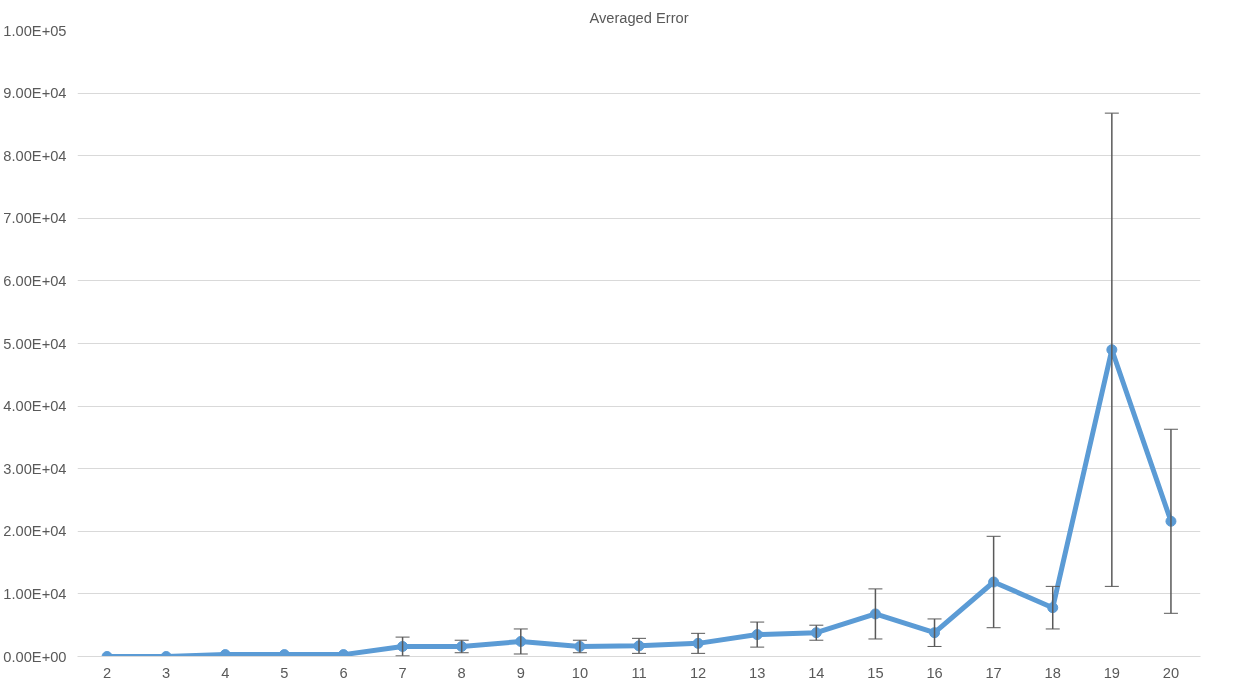 The image size is (1247, 692). What do you see at coordinates (639, 672) in the screenshot?
I see `x-tick-label: 11` at bounding box center [639, 672].